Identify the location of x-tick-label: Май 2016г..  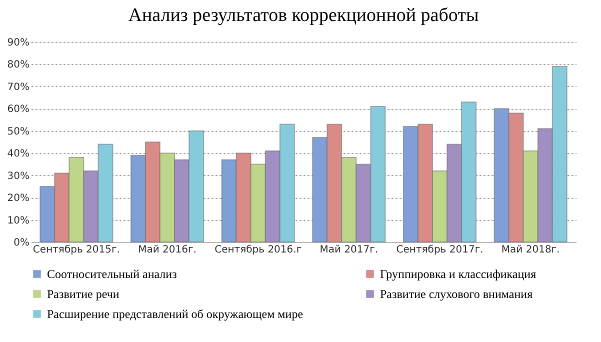
(167, 250).